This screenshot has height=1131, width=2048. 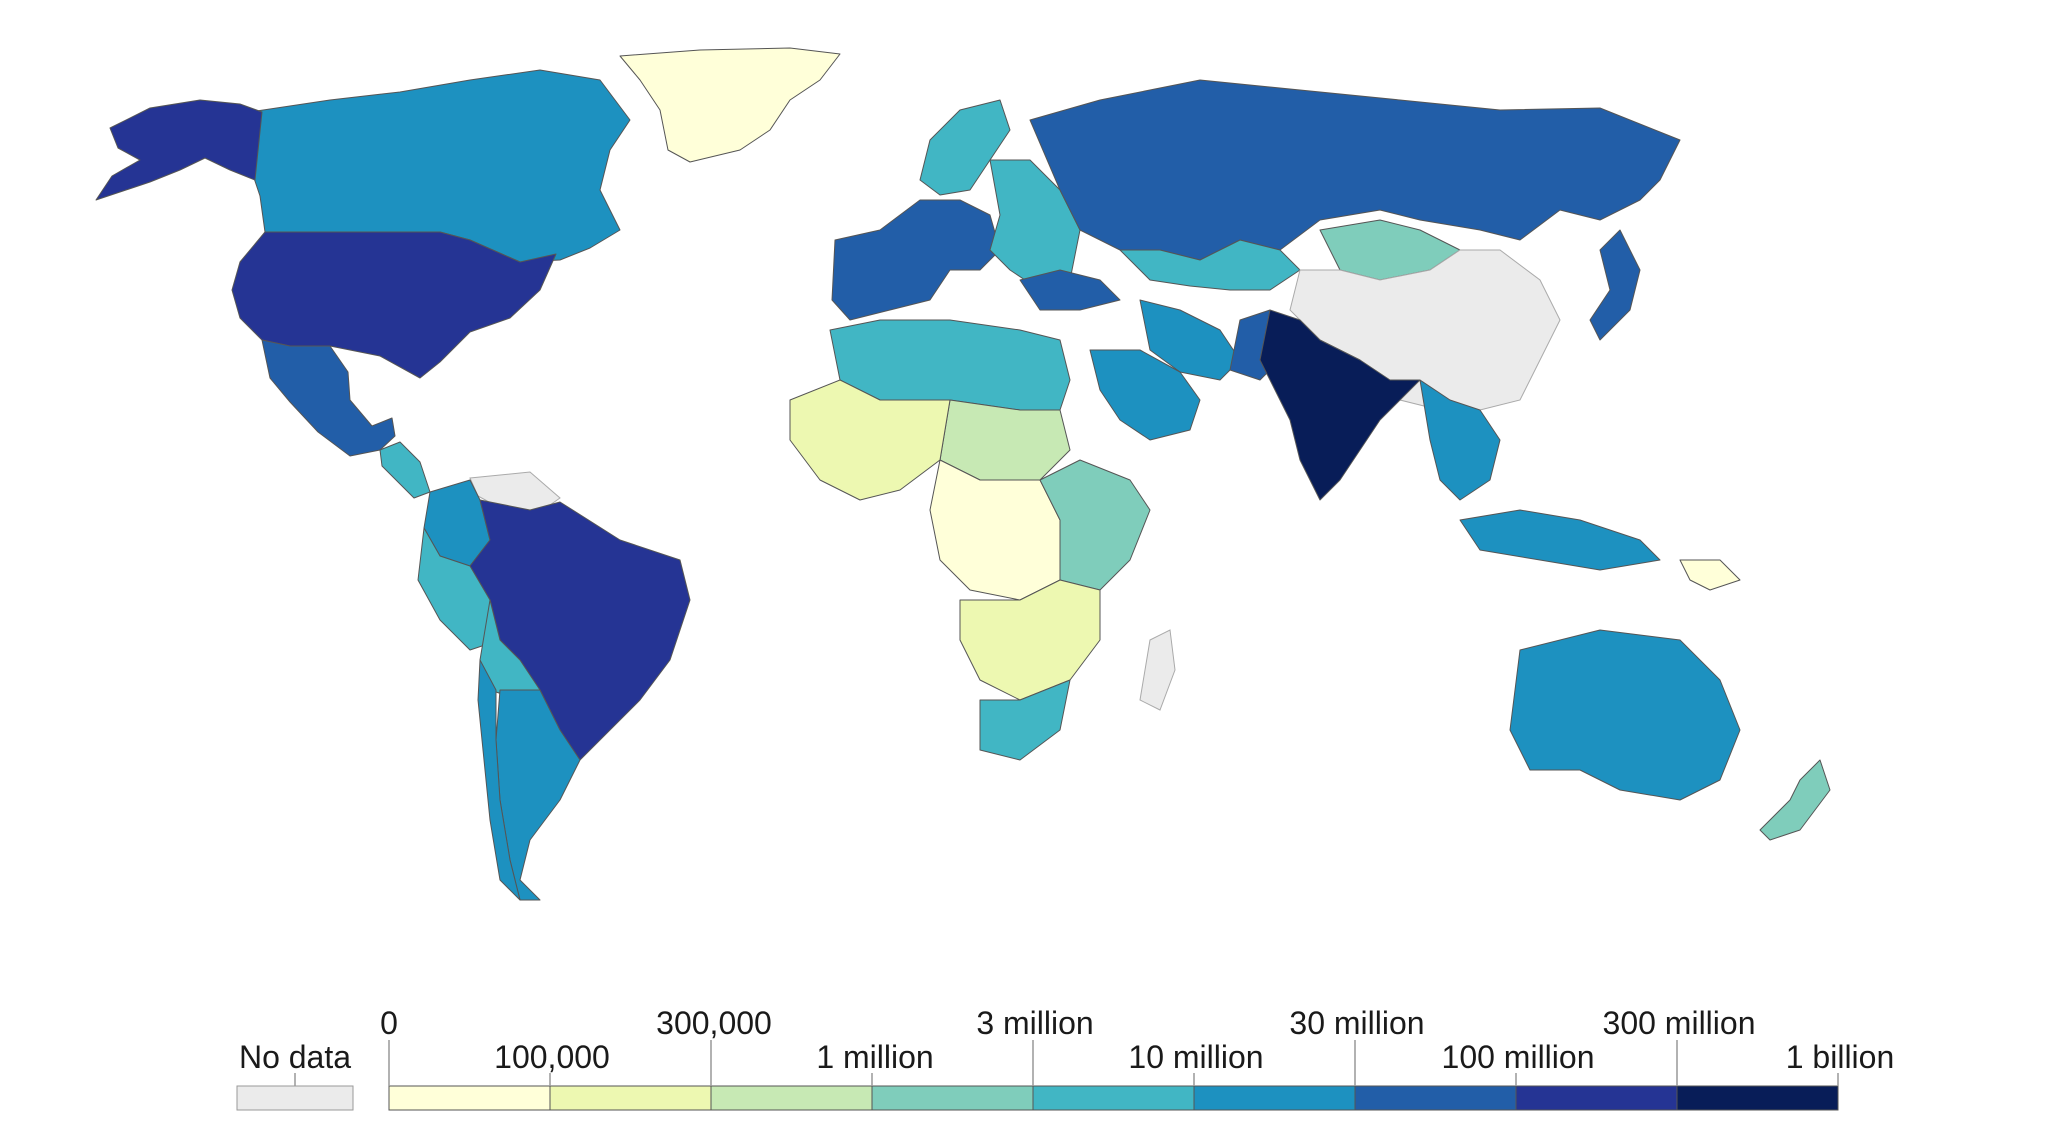 What do you see at coordinates (1460, 440) in the screenshot?
I see `region-southeast-asia` at bounding box center [1460, 440].